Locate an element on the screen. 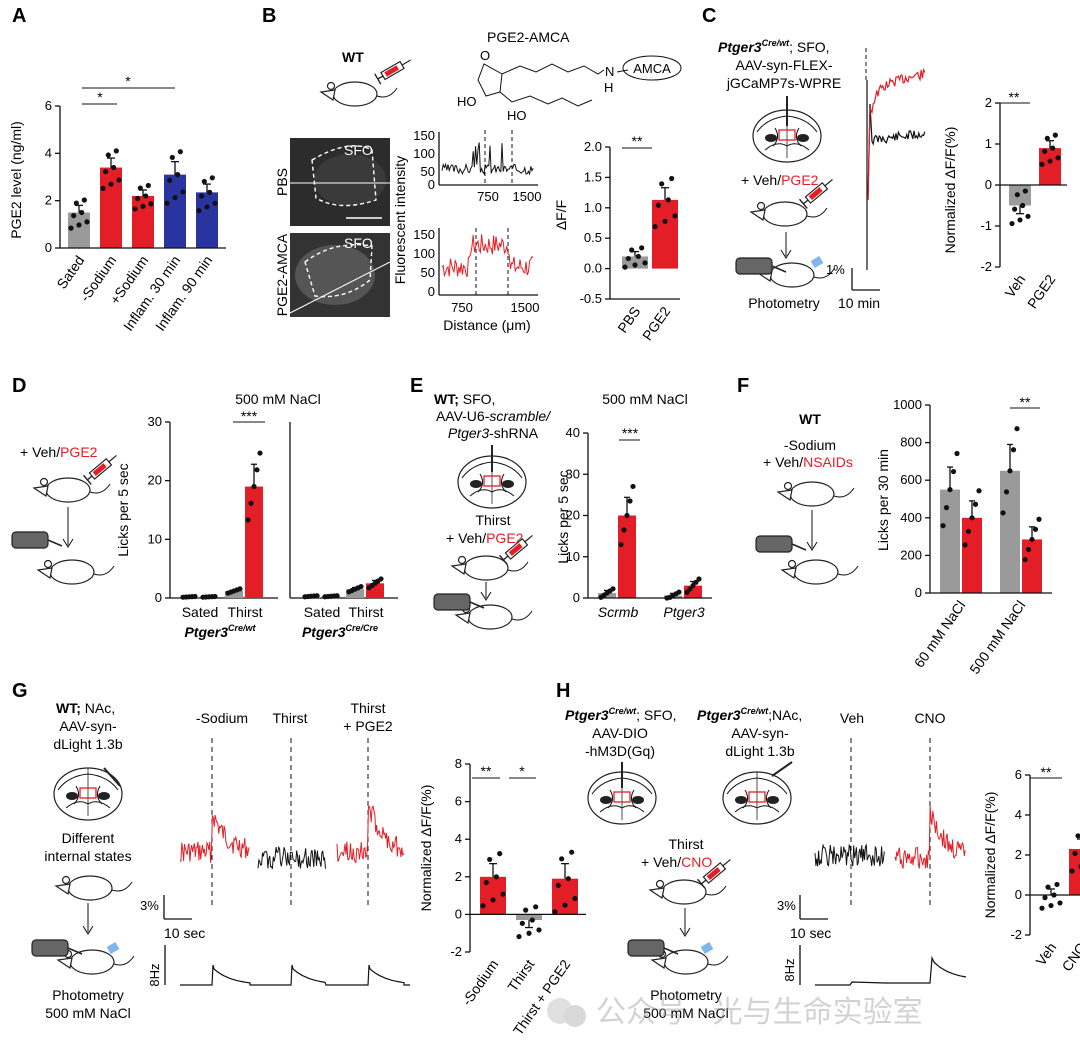 Image resolution: width=1080 pixels, height=1043 pixels. panel-g-states-1: Different is located at coordinates (88, 838).